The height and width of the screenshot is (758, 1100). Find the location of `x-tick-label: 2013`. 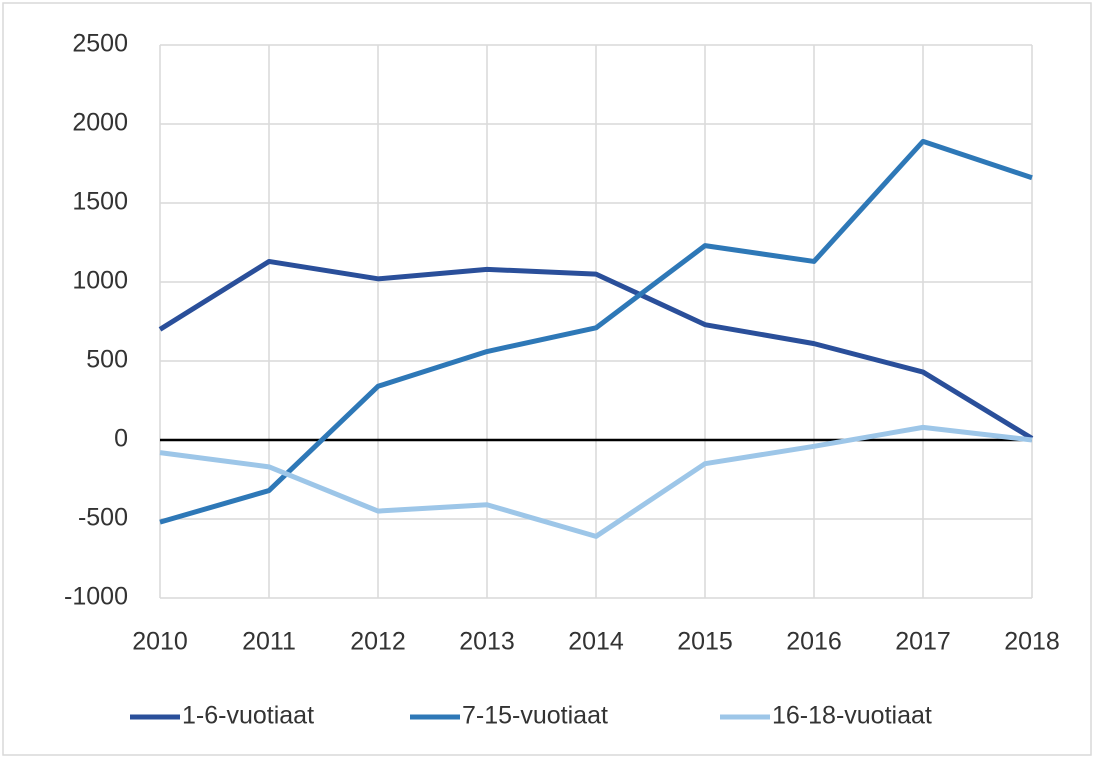

x-tick-label: 2013 is located at coordinates (487, 642).